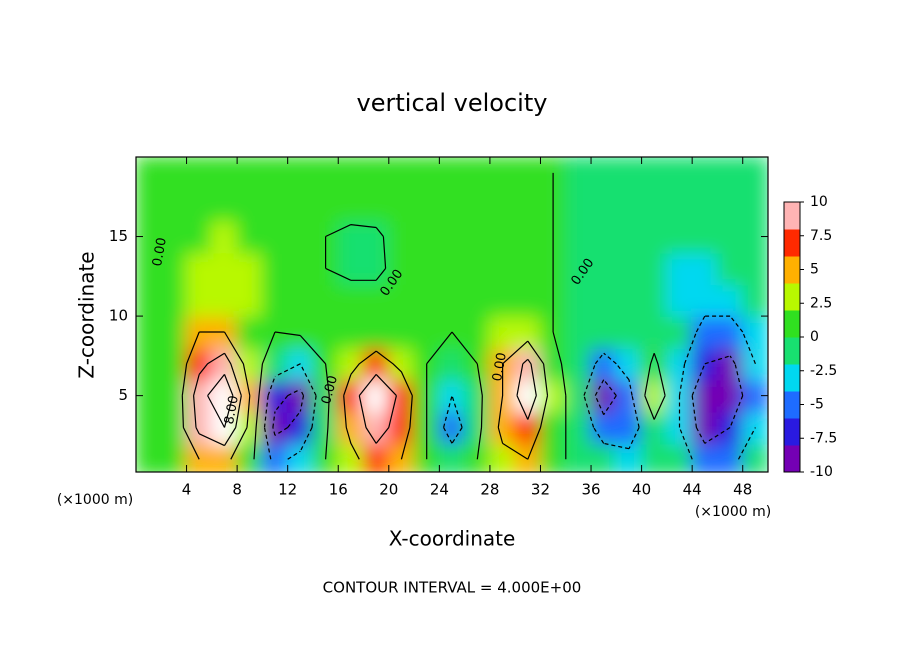 The width and height of the screenshot is (904, 658). Describe the element at coordinates (819, 202) in the screenshot. I see `colorbar-tick-label: 10` at that location.